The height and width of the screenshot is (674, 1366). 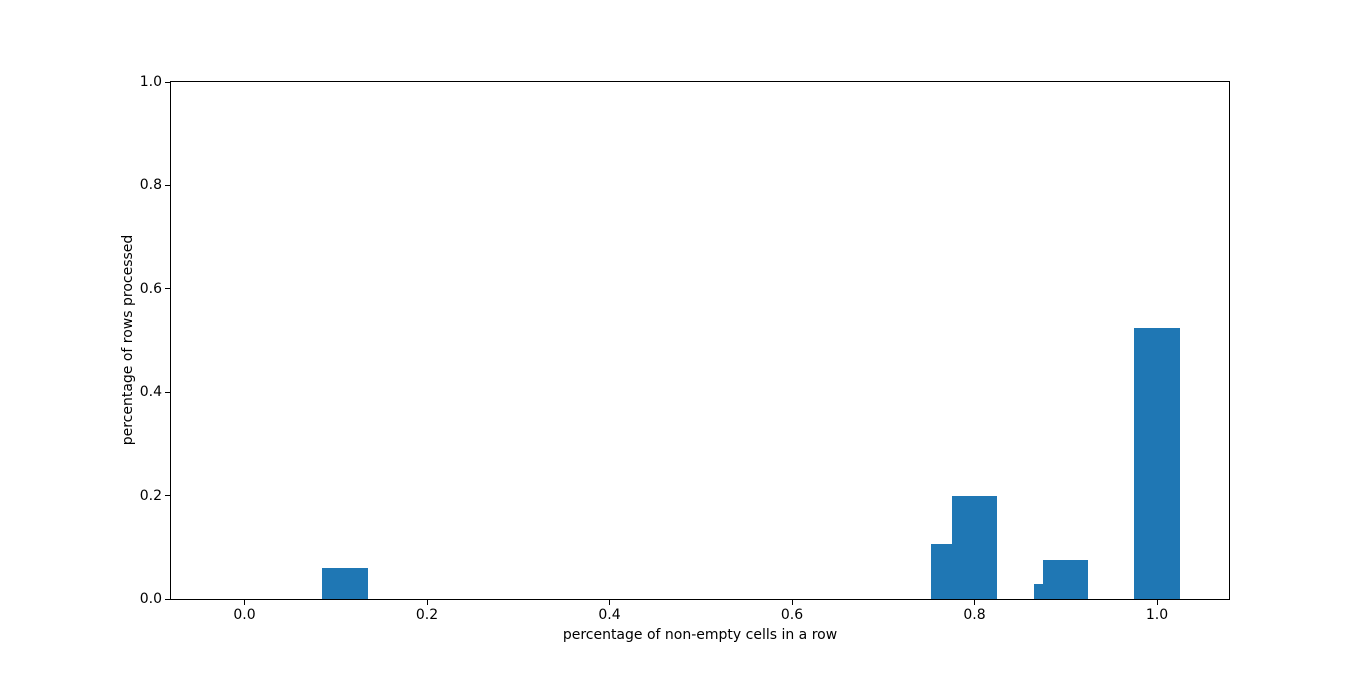 What do you see at coordinates (700, 635) in the screenshot?
I see `x-axis-label: percentage of non-empty cells in a row` at bounding box center [700, 635].